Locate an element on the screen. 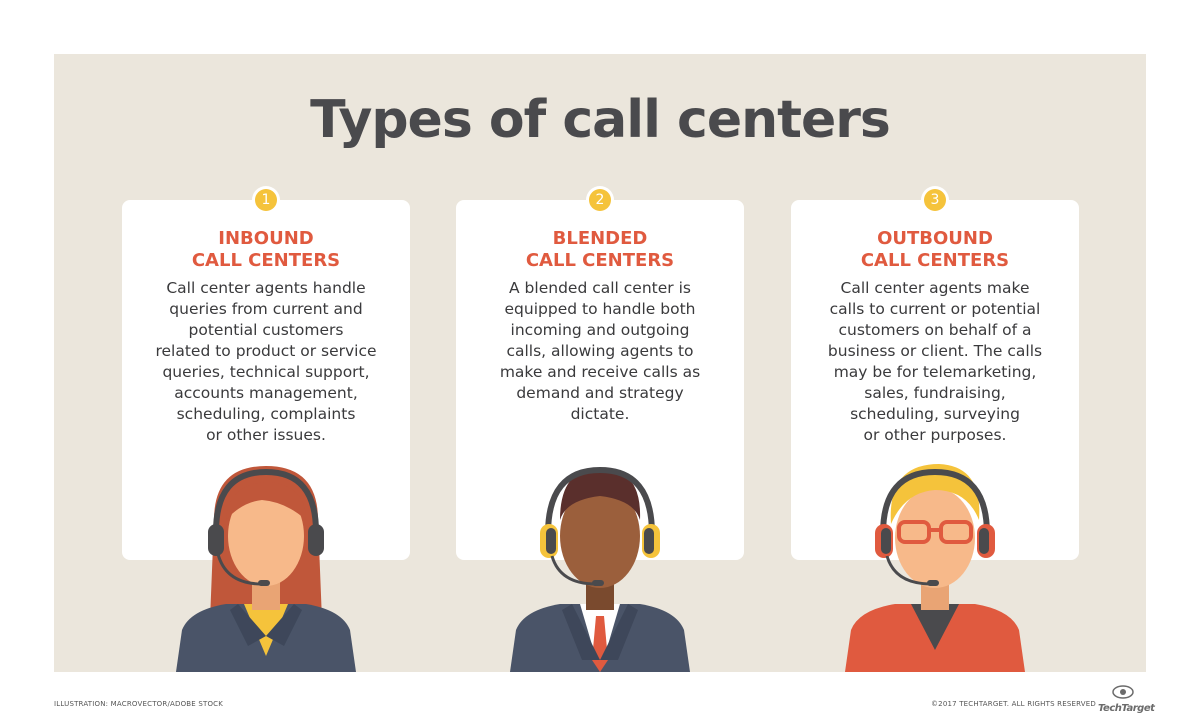 This screenshot has width=1200, height=726. number-badge: 2 is located at coordinates (600, 200).